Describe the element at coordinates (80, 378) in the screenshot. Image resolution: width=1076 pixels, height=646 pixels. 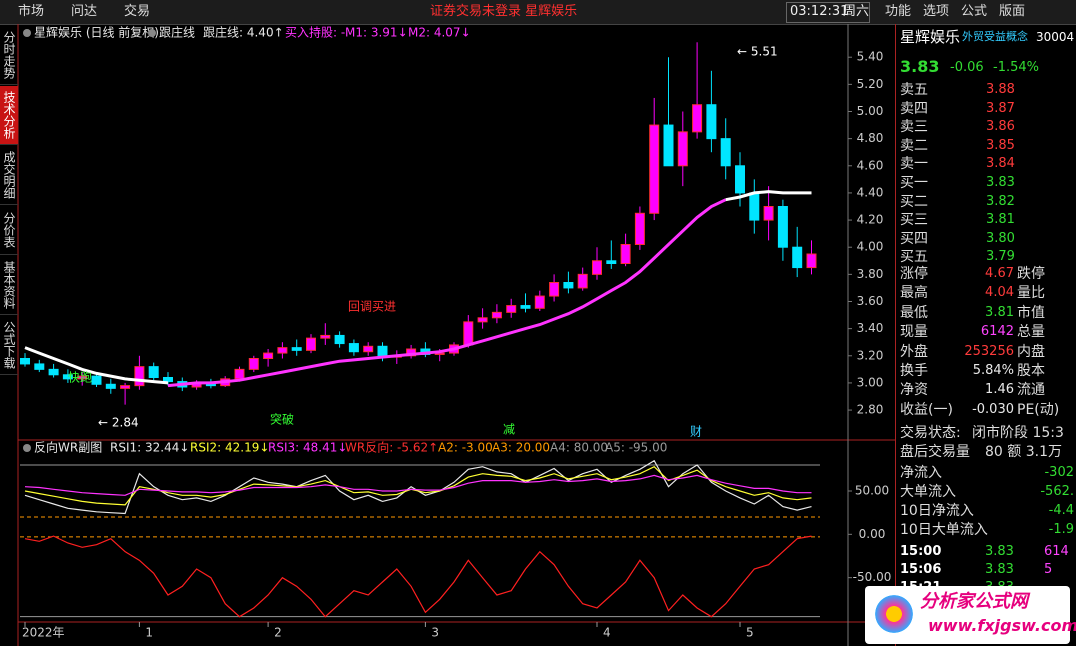
I see `annotation: 快跑` at that location.